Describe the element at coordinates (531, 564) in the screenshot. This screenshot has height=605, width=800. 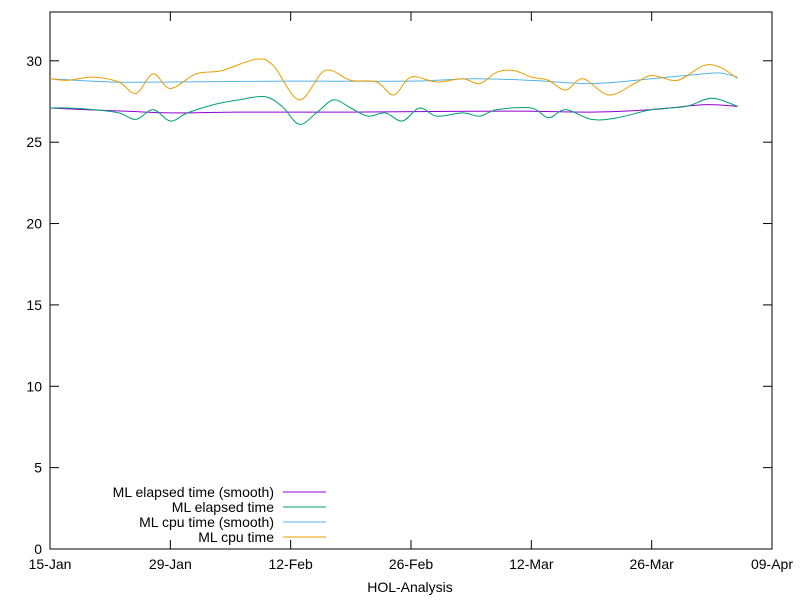
I see `x-tick-label: 12-Mar` at that location.